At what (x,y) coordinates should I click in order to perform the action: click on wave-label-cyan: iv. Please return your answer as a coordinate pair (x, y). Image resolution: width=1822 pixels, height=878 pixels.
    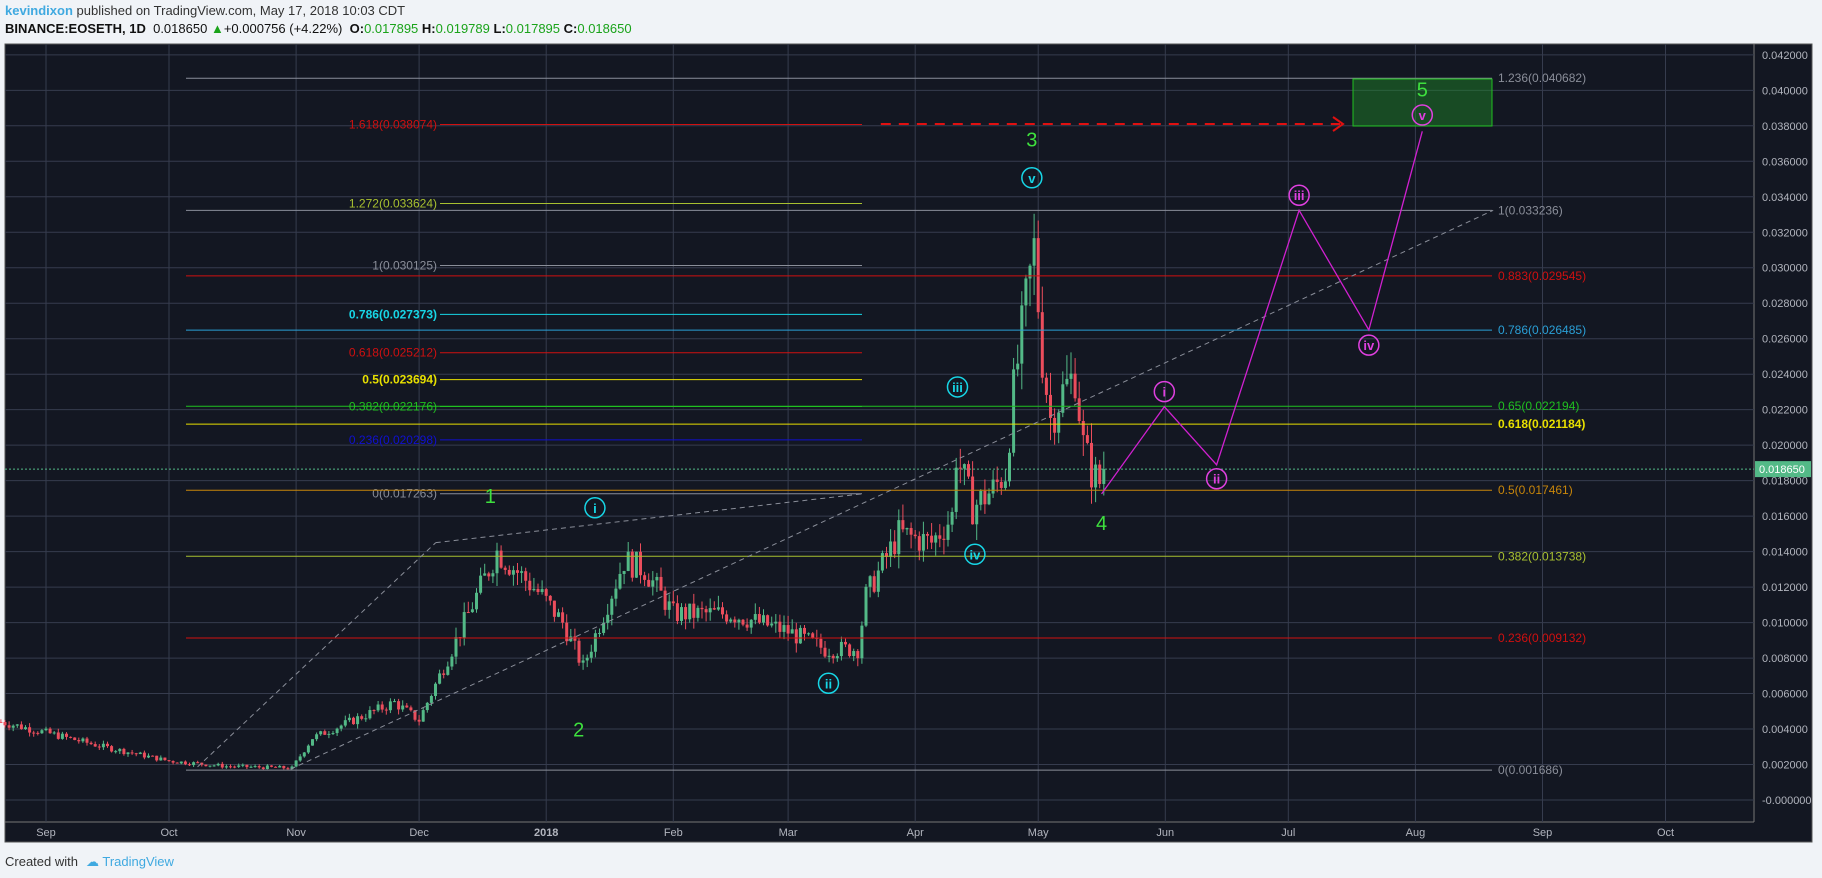
    Looking at the image, I should click on (975, 554).